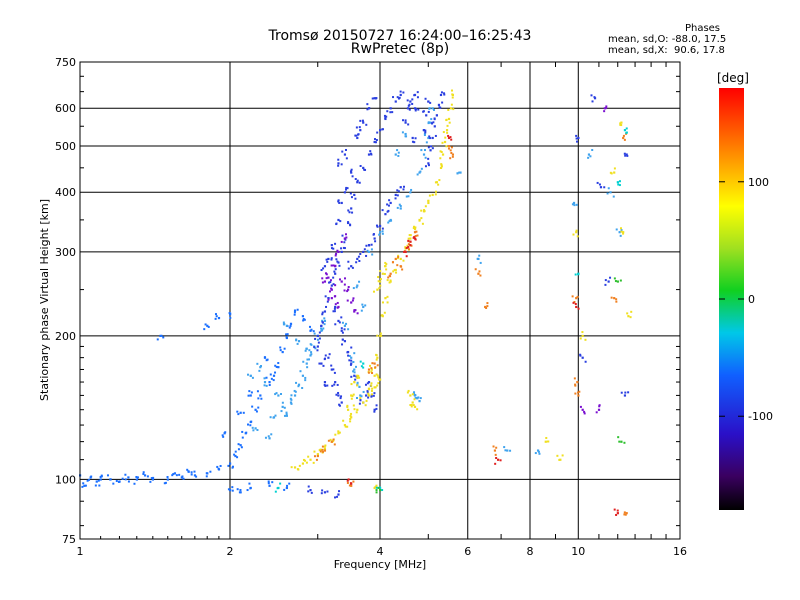 The width and height of the screenshot is (800, 600). What do you see at coordinates (751, 299) in the screenshot?
I see `colorbar-tick-label: 0` at bounding box center [751, 299].